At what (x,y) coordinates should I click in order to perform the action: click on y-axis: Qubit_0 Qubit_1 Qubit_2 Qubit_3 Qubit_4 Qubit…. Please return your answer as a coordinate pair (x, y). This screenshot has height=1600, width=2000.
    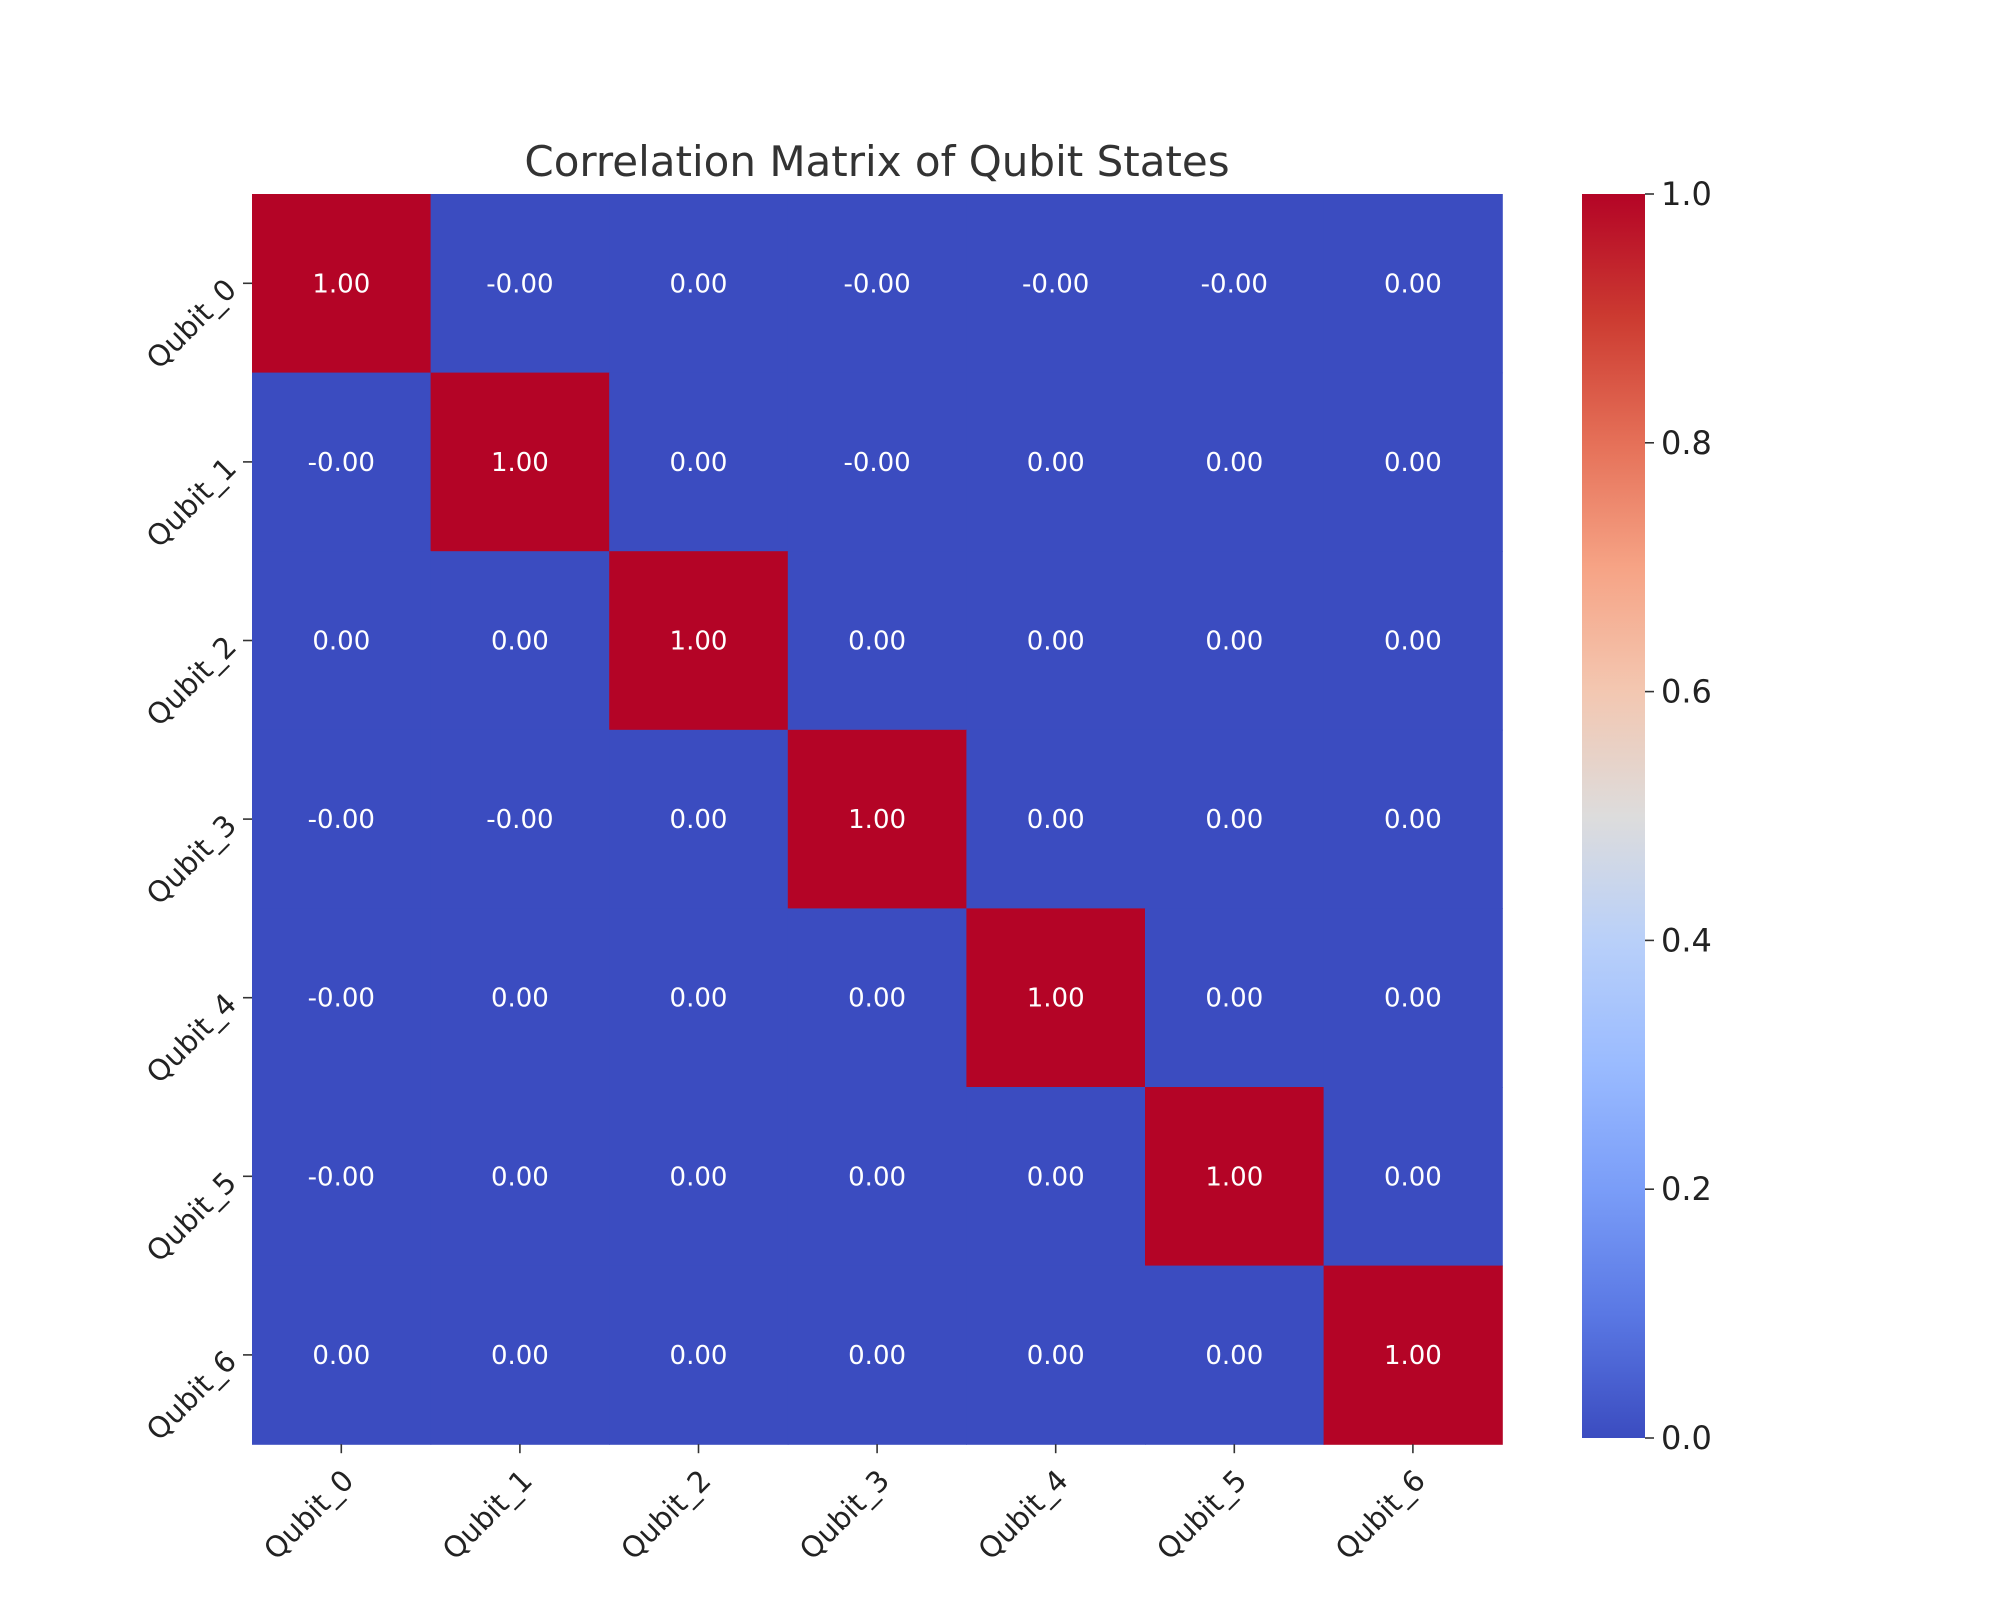
    Looking at the image, I should click on (196, 859).